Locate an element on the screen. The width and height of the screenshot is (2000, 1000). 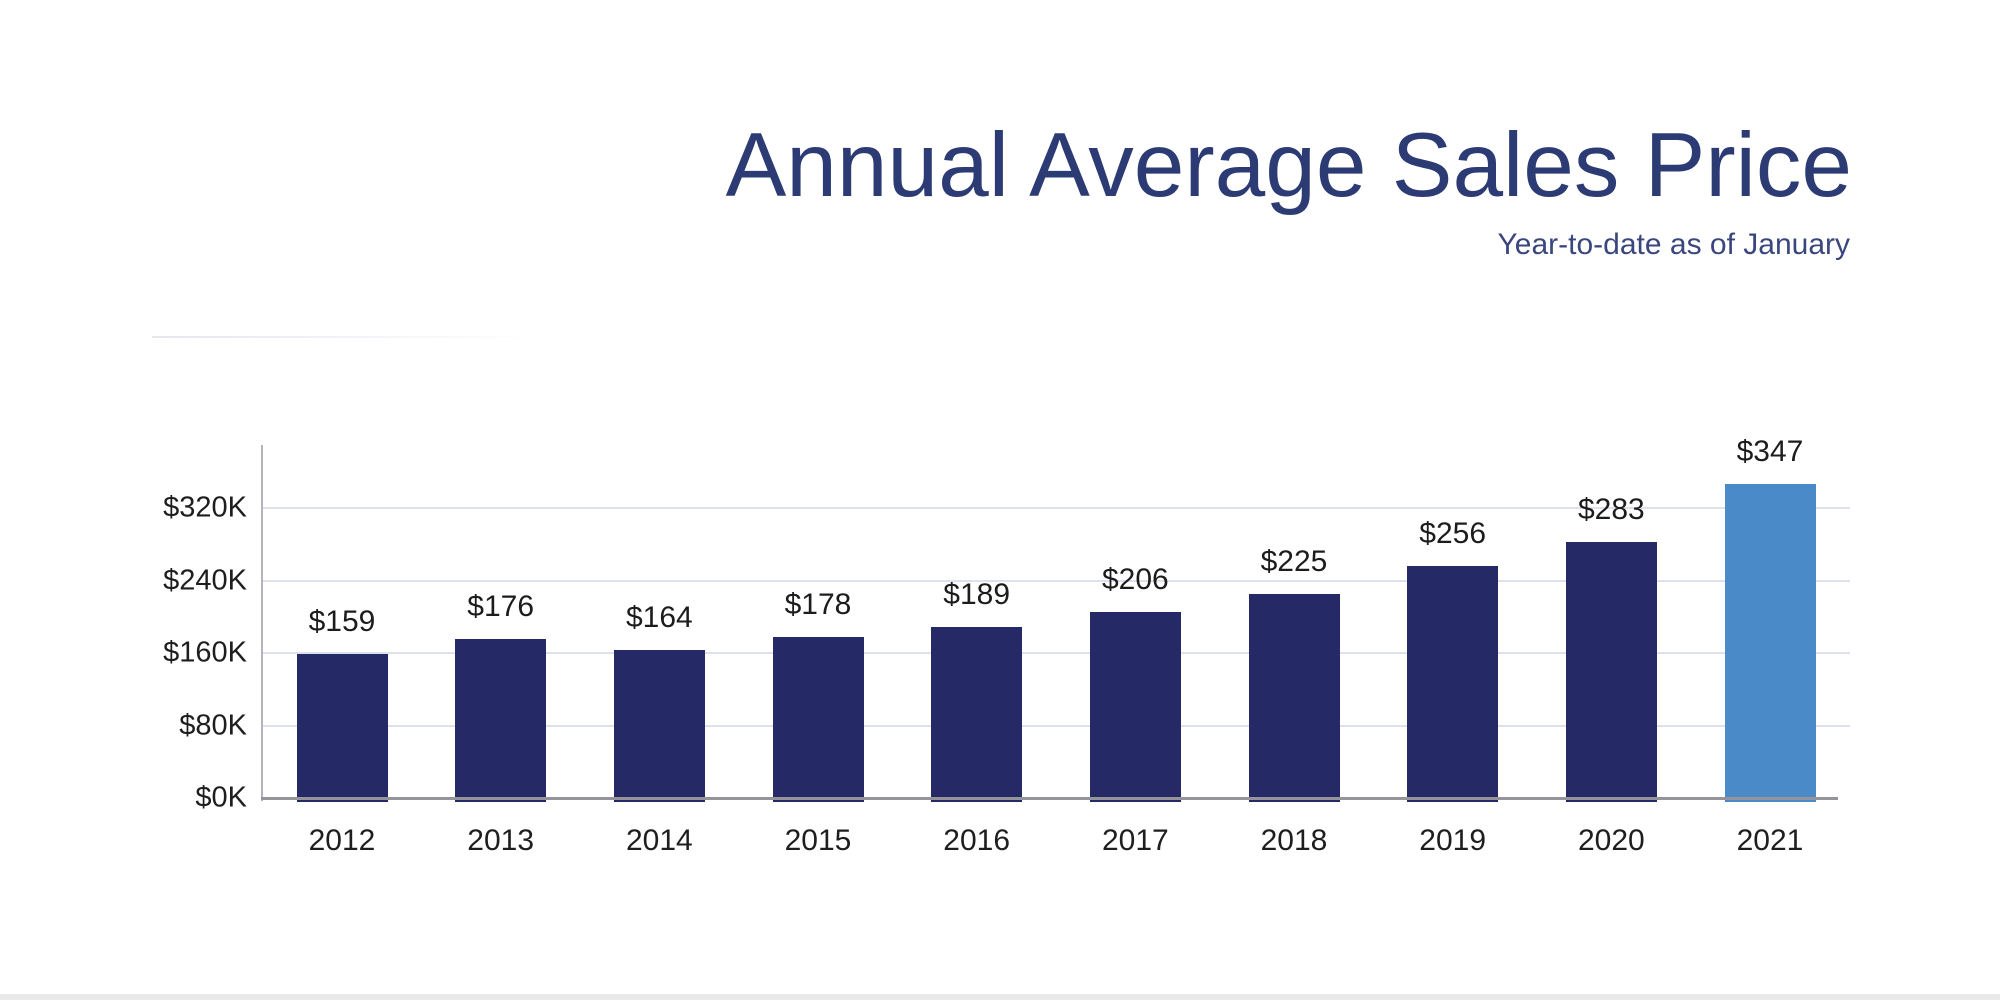
x-axis-tick-label-2013: 2013 is located at coordinates (501, 840).